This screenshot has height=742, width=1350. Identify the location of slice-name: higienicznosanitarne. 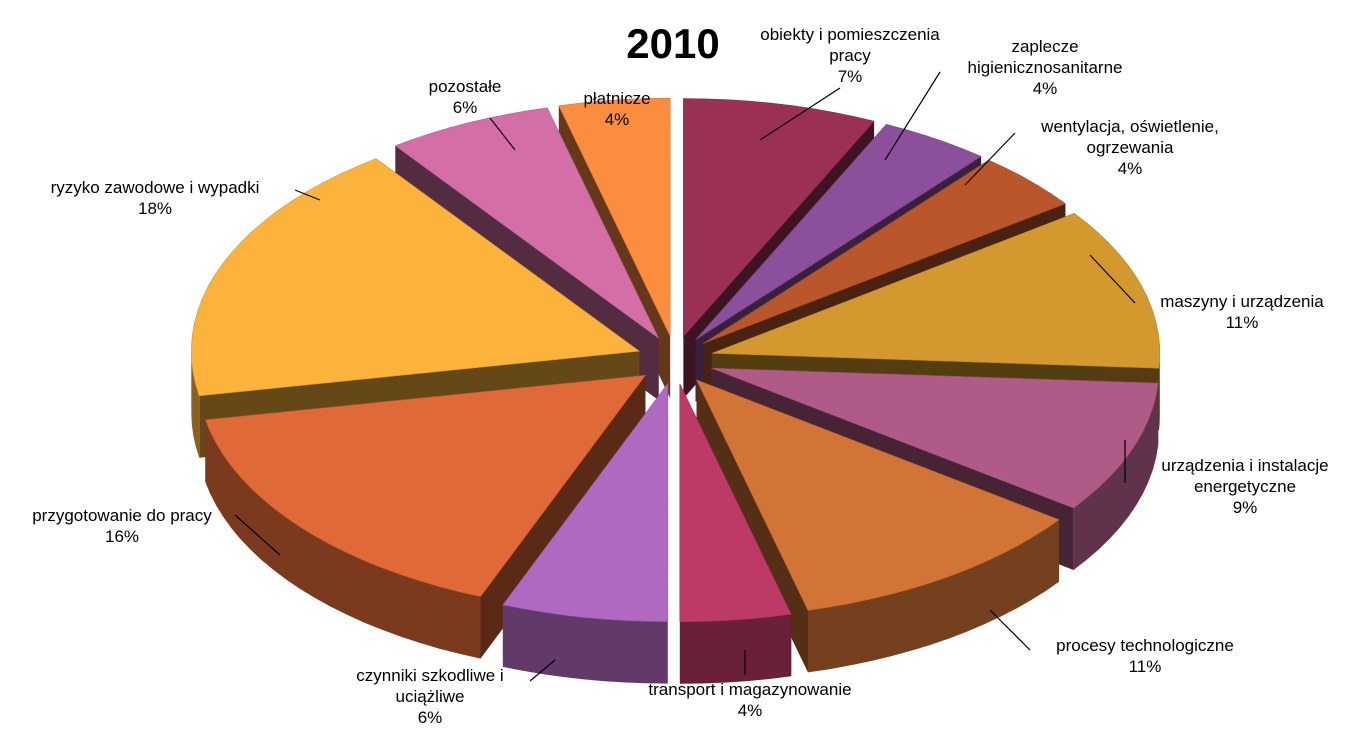
(1045, 67).